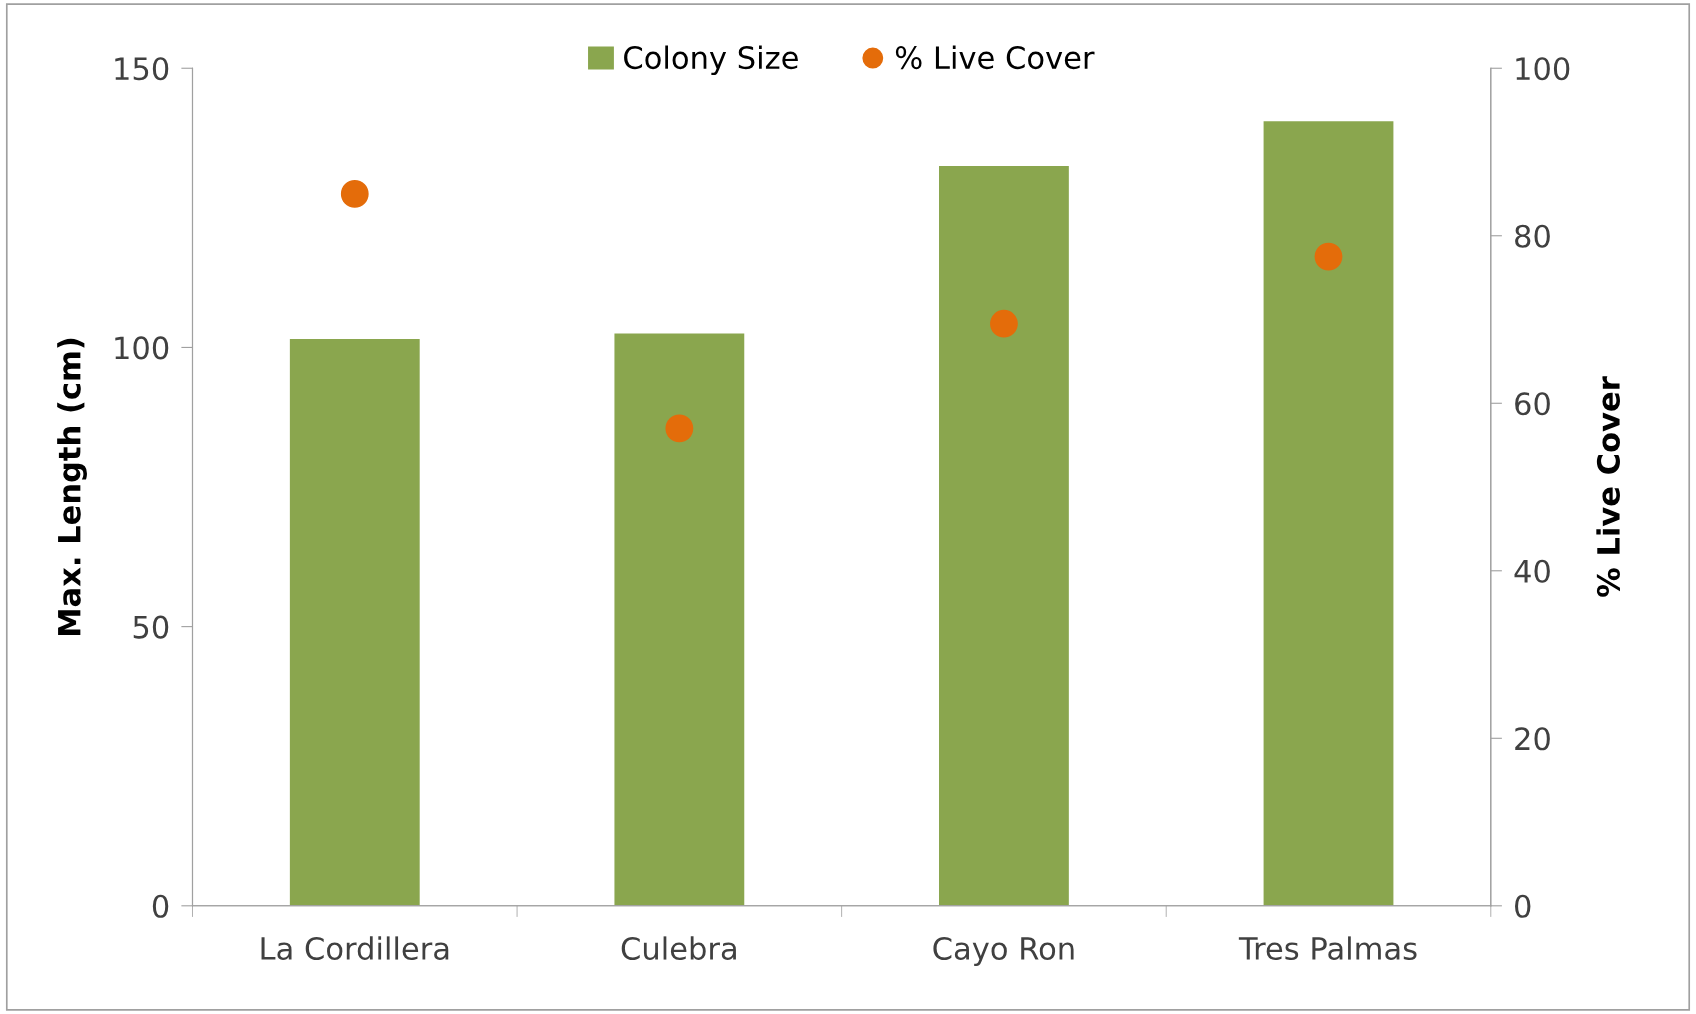 Image resolution: width=1696 pixels, height=1014 pixels. Describe the element at coordinates (1532, 404) in the screenshot. I see `y2-tick-label: 60` at that location.